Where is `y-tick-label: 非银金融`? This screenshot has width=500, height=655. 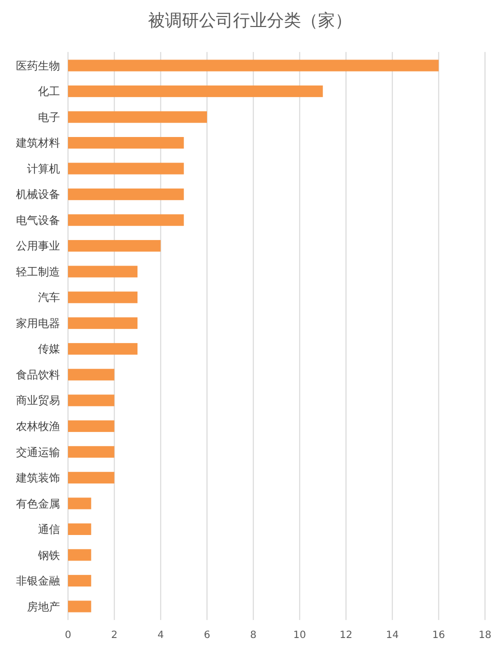 y-tick-label: 非银金融 is located at coordinates (38, 581).